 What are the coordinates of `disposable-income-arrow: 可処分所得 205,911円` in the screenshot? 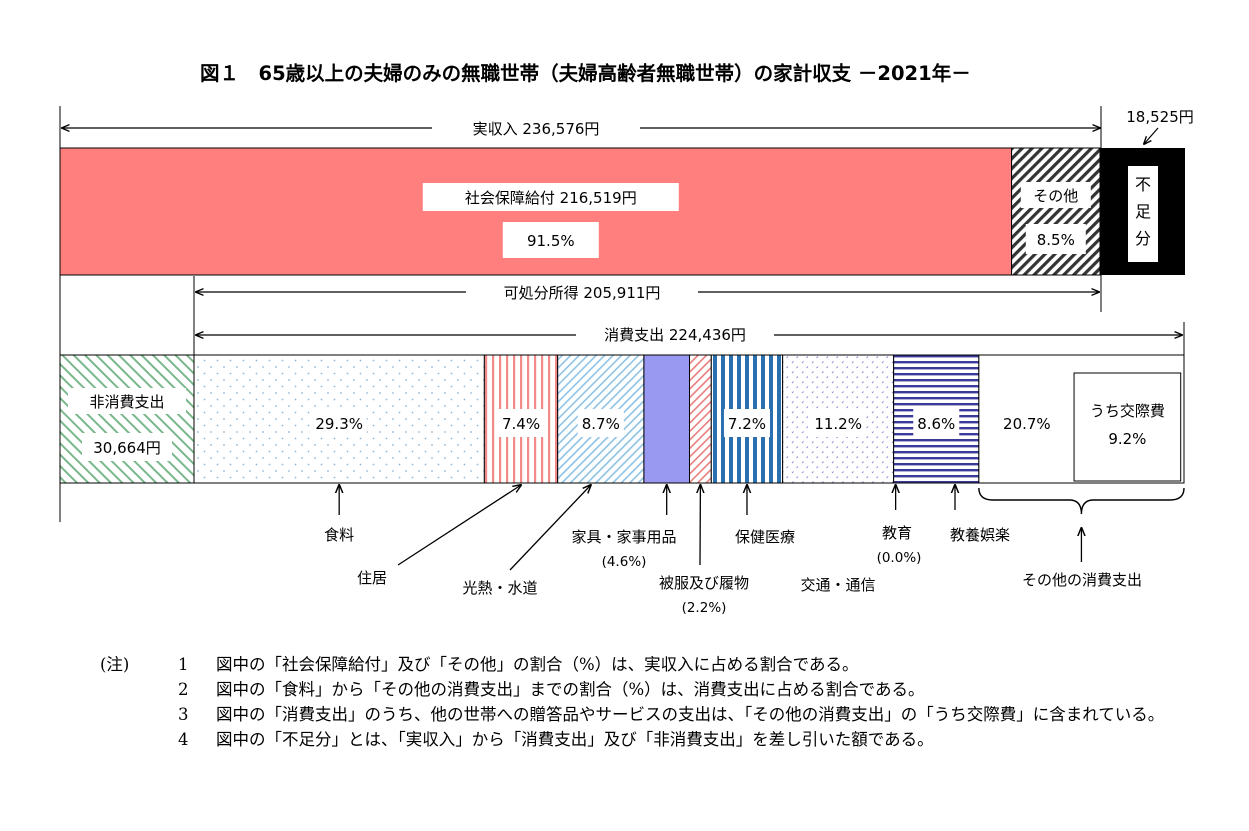 It's located at (647, 292).